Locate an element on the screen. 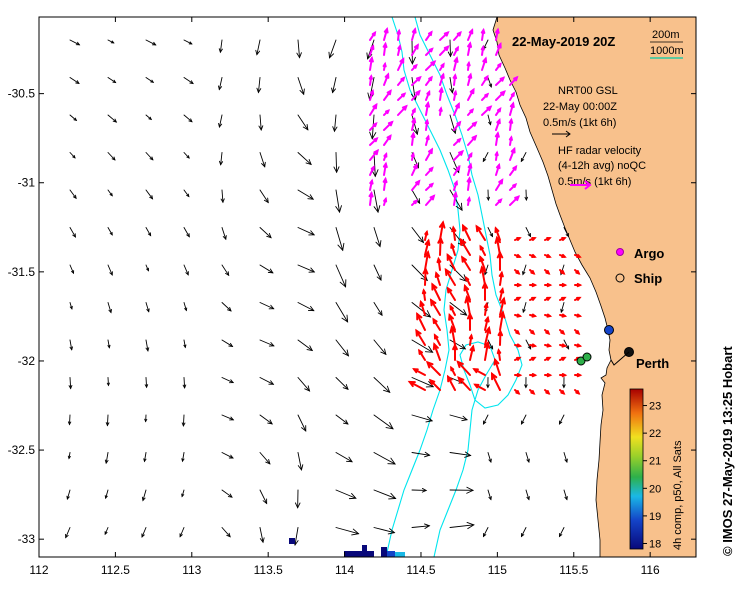 The image size is (739, 592). y-tick-label: -31.5 is located at coordinates (22, 272).